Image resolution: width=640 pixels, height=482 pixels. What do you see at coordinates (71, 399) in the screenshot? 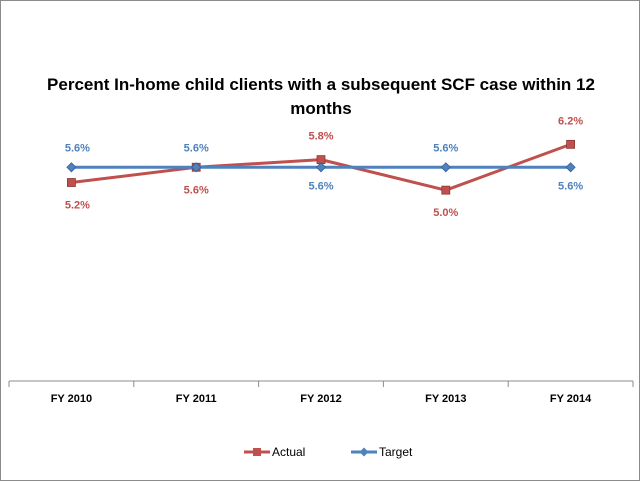
I see `x-tick-label: FY 2010` at bounding box center [71, 399].